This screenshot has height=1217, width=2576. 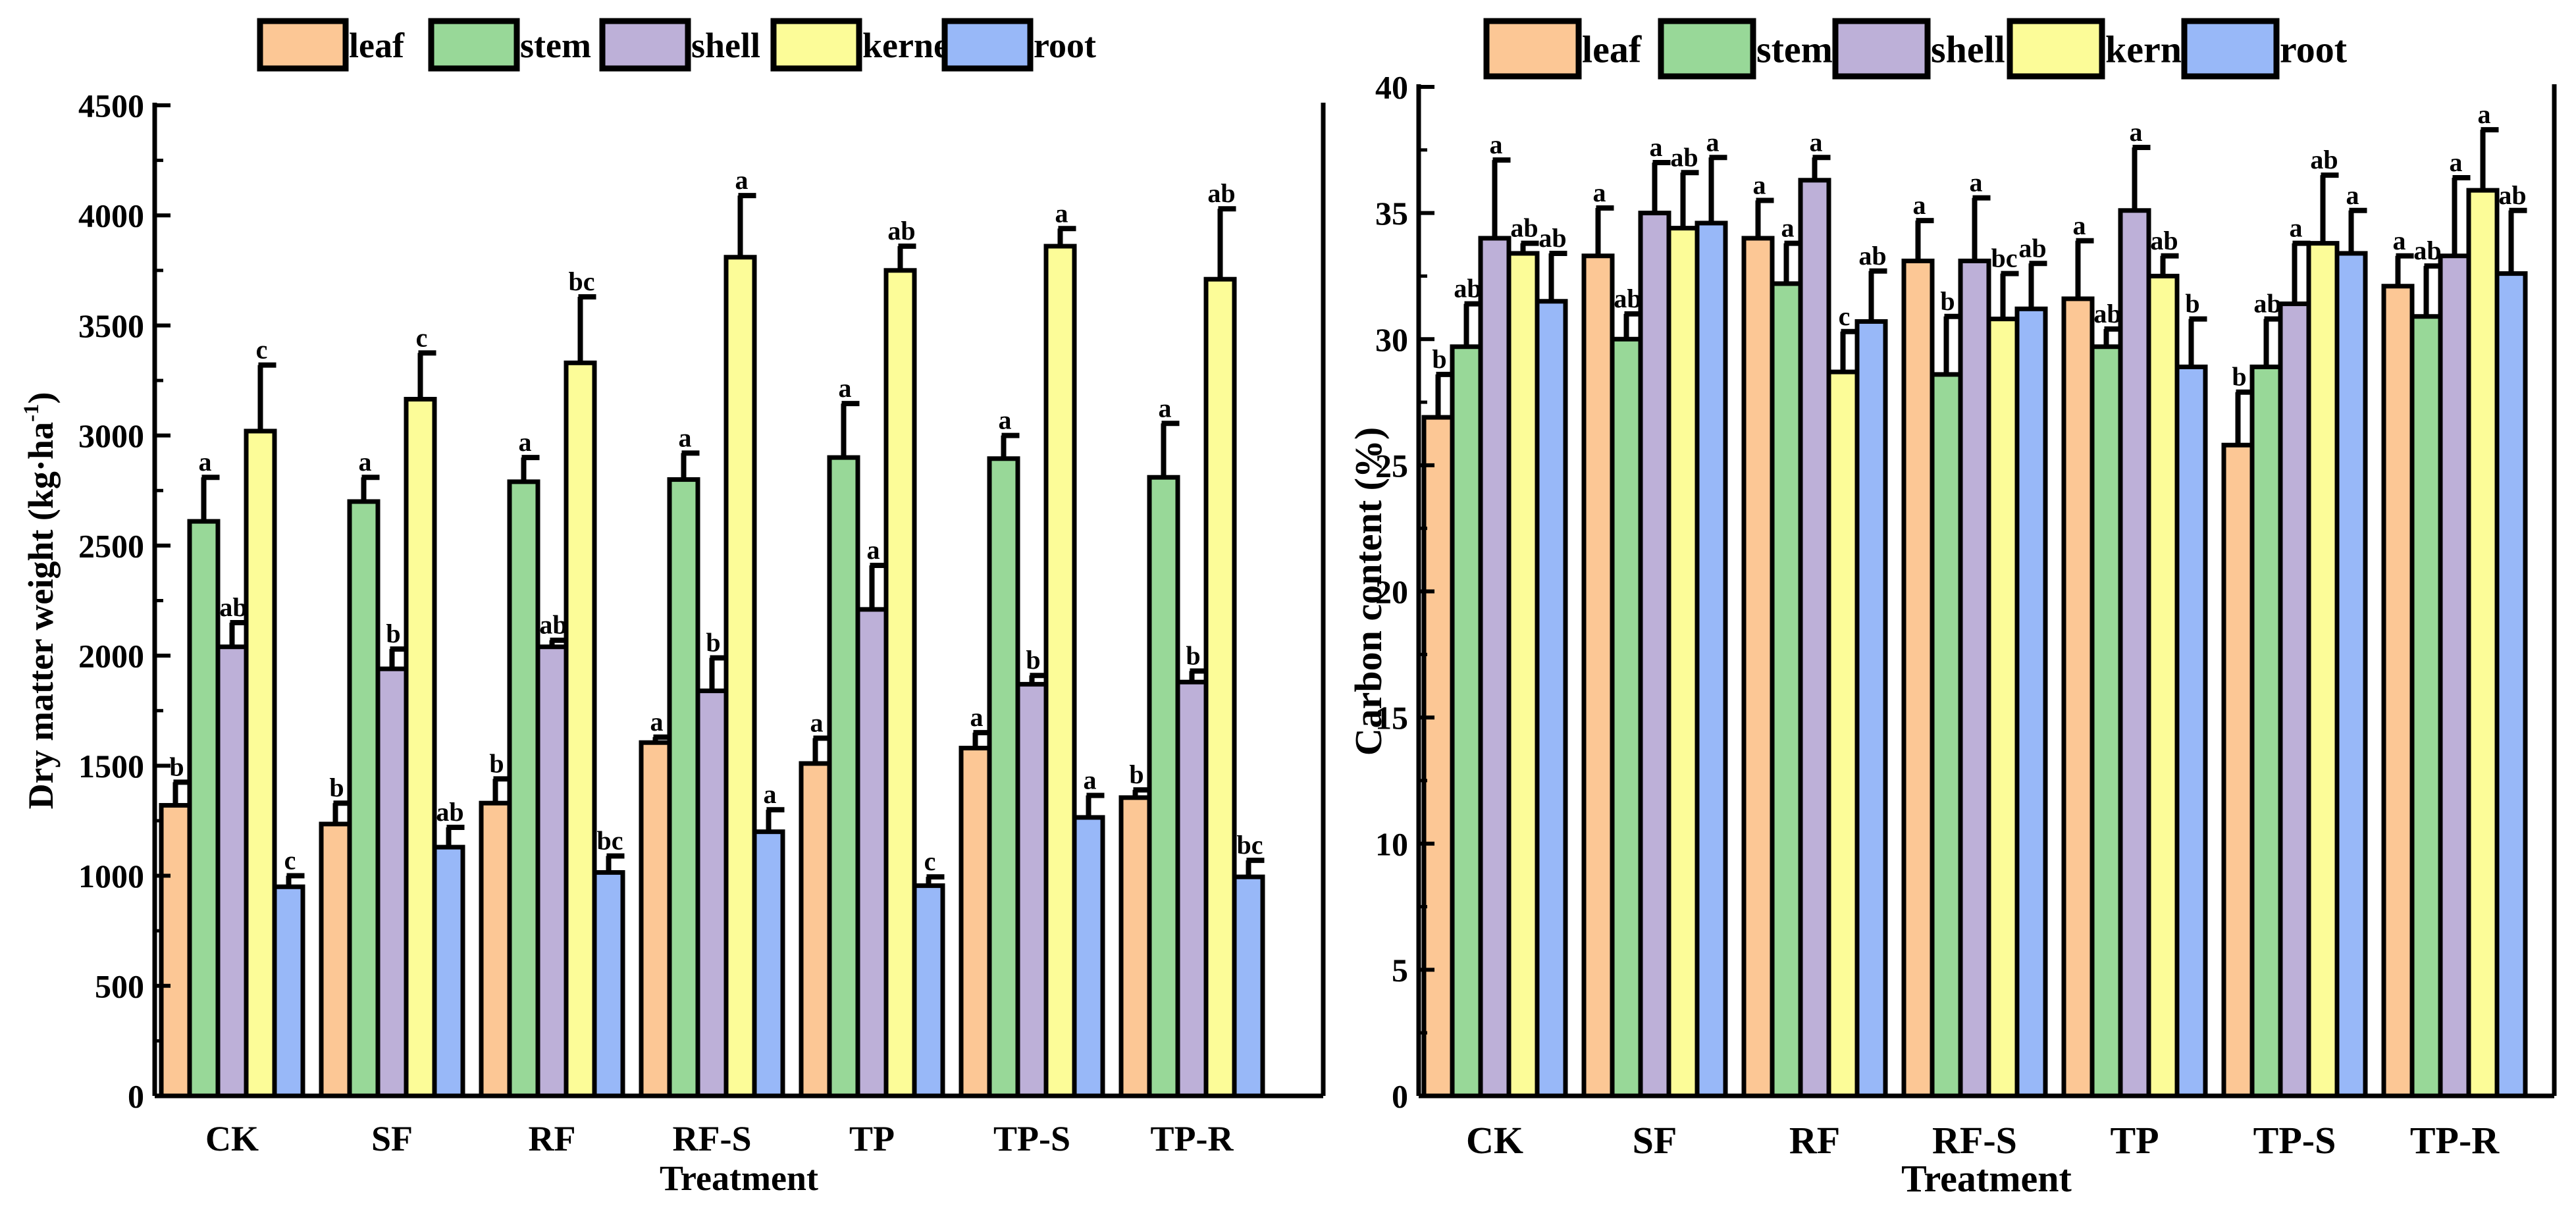 I want to click on y-axis-label-text: Dry matter weight (kg·ha, so click(x=41, y=615).